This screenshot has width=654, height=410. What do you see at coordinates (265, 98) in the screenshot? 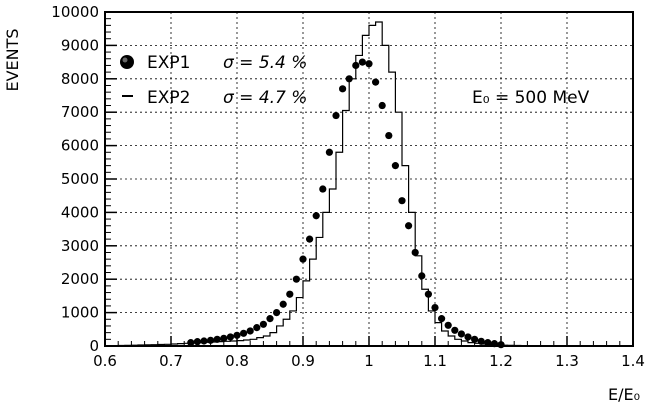
I see `legend-exp2-sigma: σ = 4.7 %` at bounding box center [265, 98].